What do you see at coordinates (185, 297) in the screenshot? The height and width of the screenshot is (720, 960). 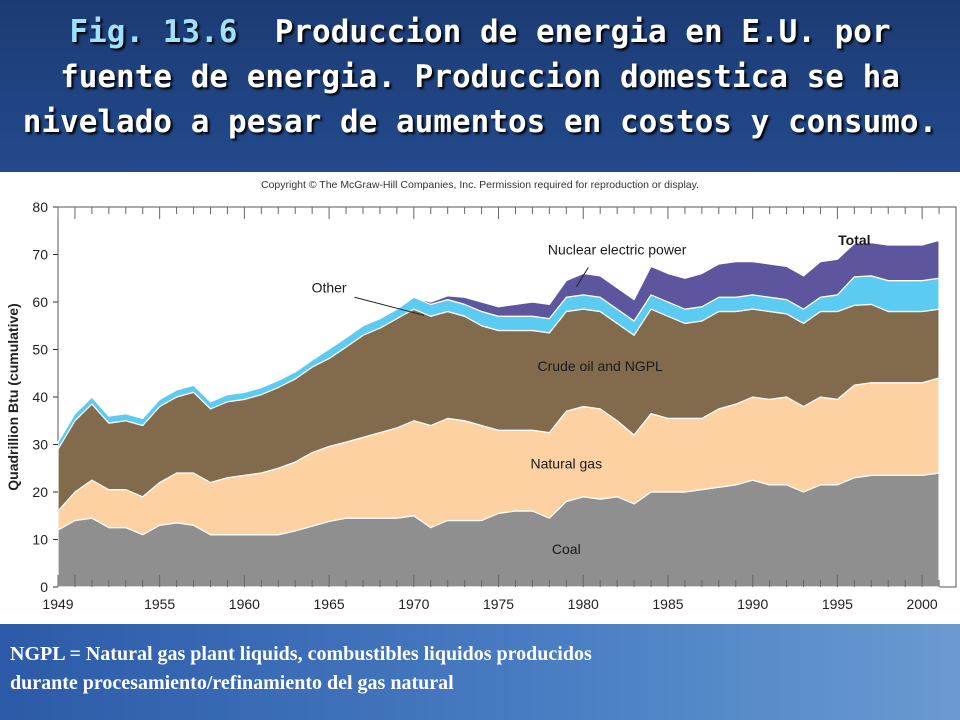 I see `watermark-line-2: production` at bounding box center [185, 297].